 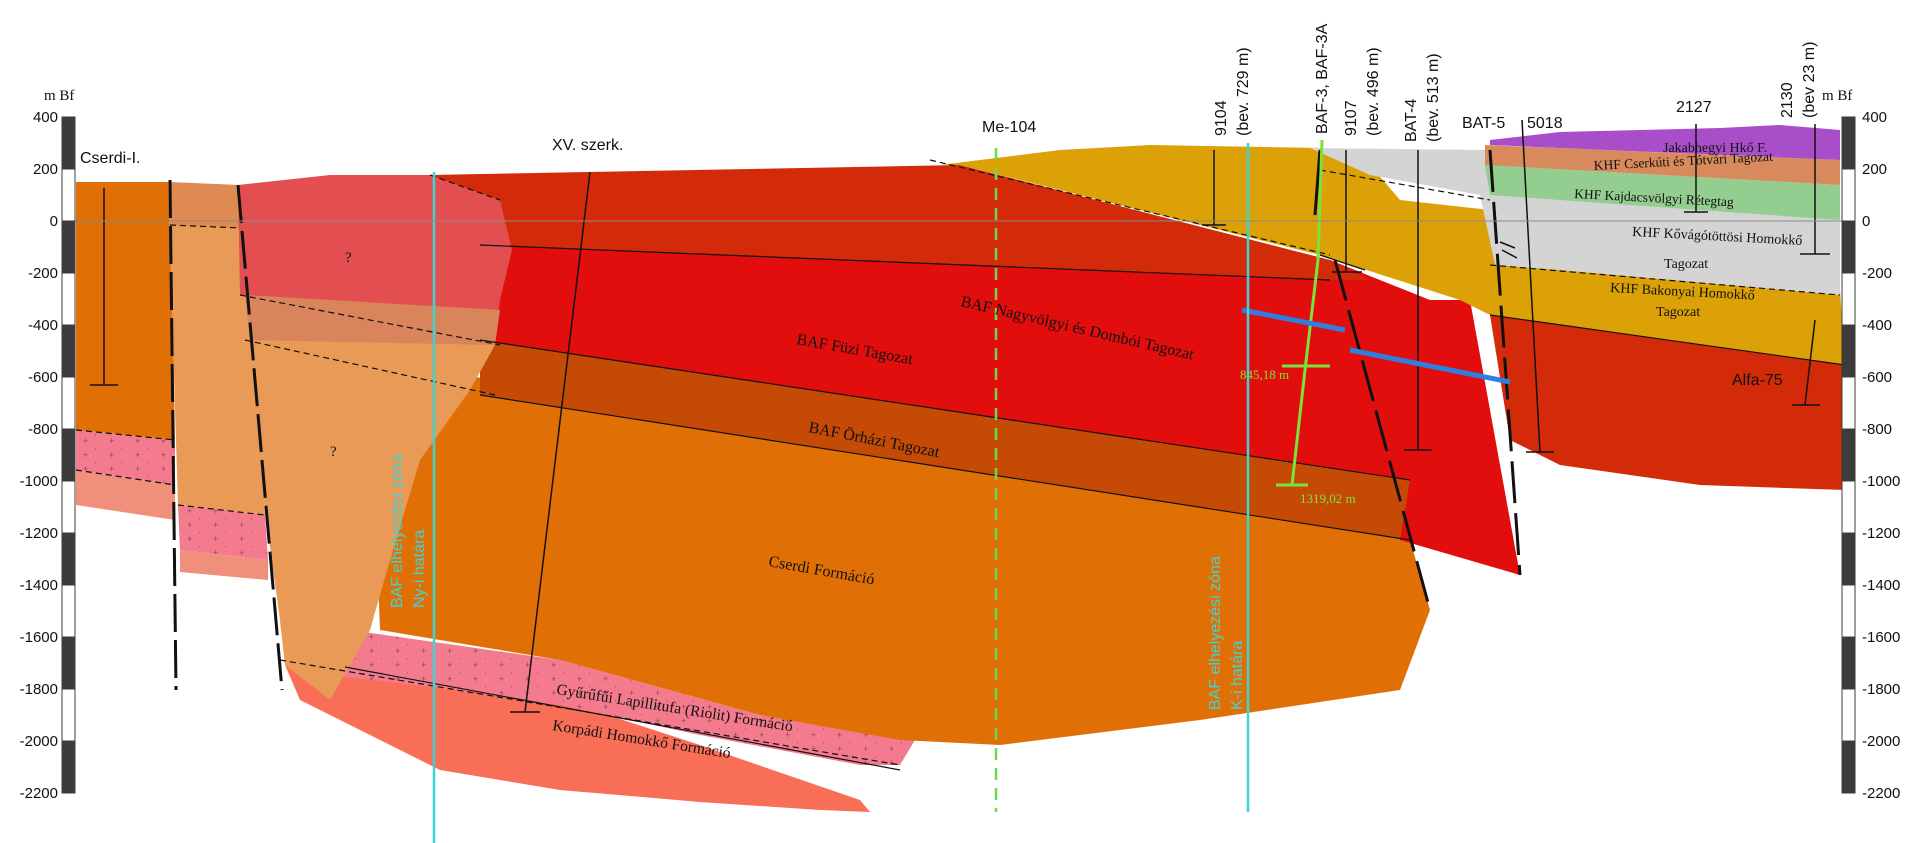 I want to click on right-axis-tick-label: 200, so click(x=1874, y=169).